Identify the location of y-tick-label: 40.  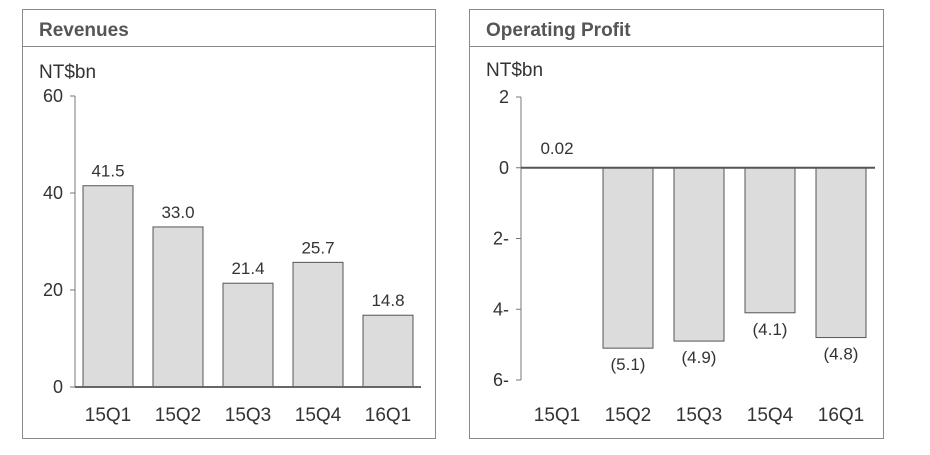
(53, 193).